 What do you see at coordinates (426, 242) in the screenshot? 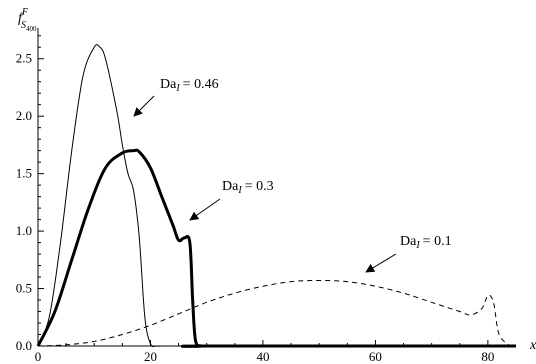
I see `series-label-3: DaI = 0.1` at bounding box center [426, 242].